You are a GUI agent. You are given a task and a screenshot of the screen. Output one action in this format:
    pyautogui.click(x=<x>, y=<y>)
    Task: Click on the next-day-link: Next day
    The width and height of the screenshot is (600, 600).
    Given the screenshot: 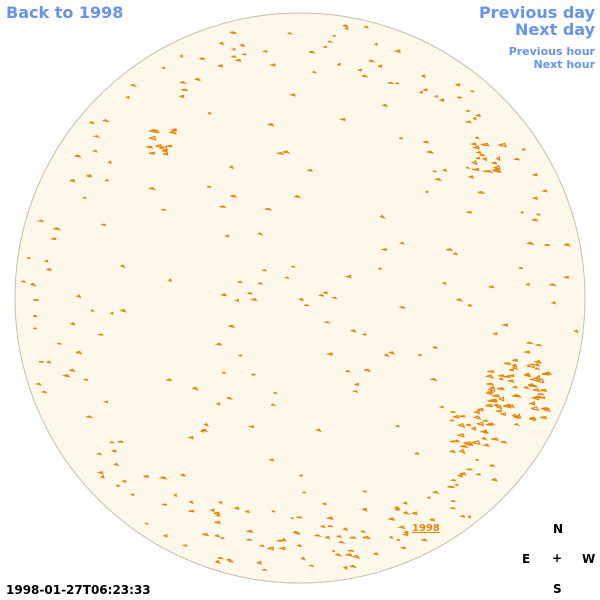 What is the action you would take?
    pyautogui.click(x=555, y=29)
    